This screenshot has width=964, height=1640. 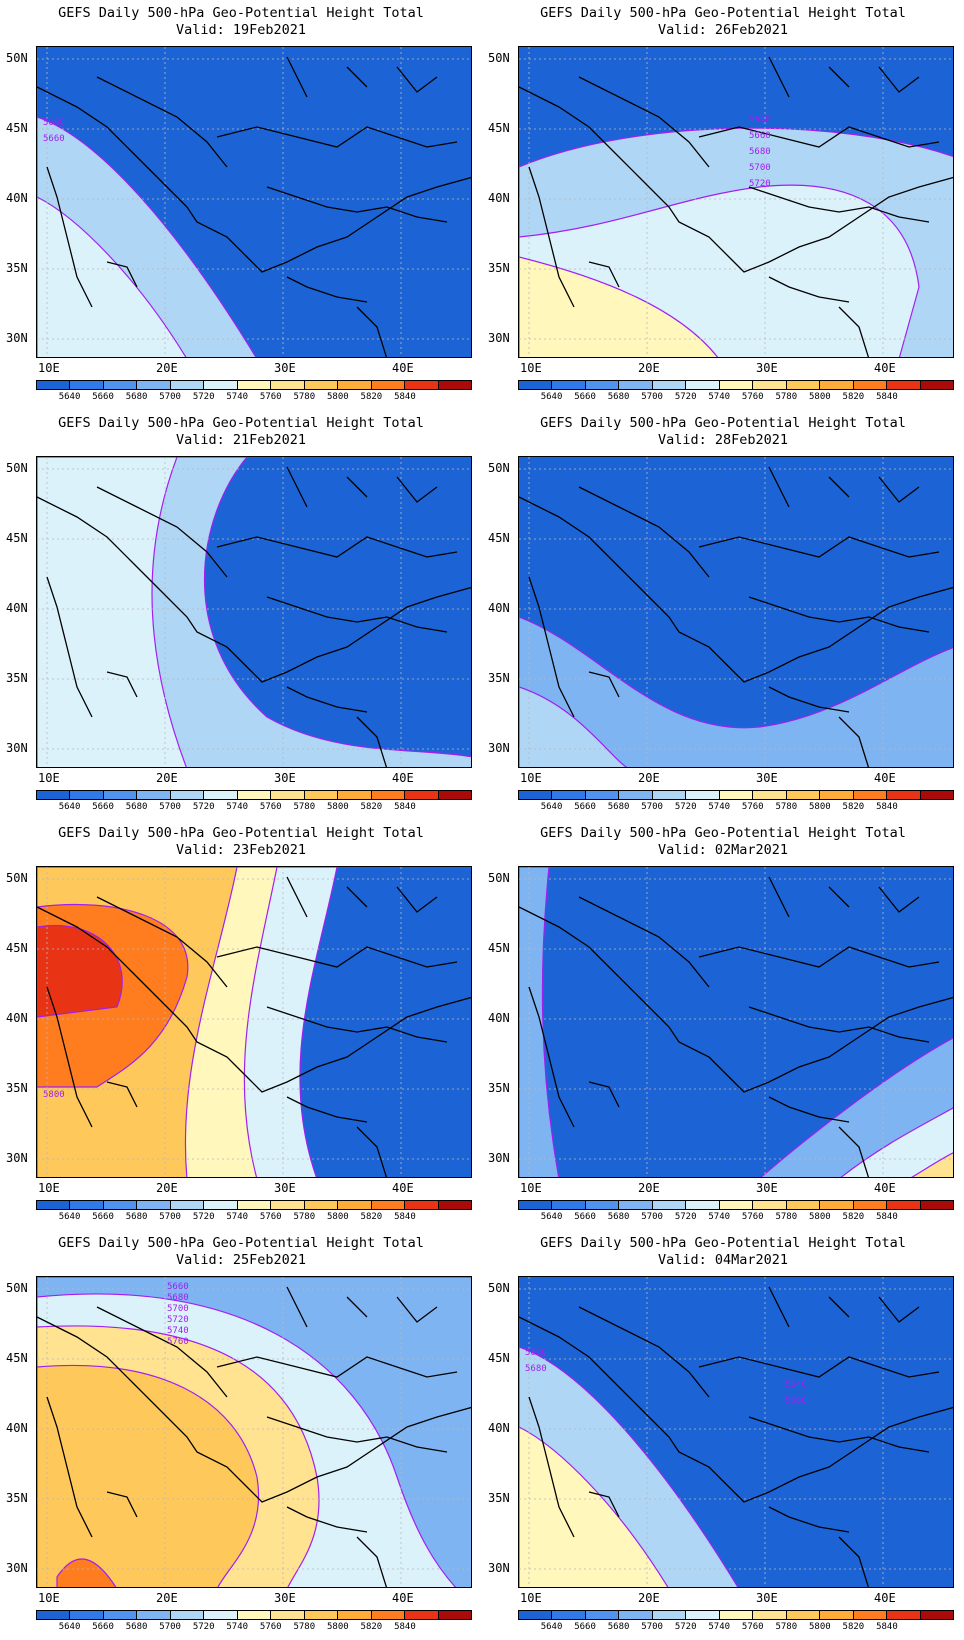 I want to click on lon-label: 10E, so click(x=49, y=368).